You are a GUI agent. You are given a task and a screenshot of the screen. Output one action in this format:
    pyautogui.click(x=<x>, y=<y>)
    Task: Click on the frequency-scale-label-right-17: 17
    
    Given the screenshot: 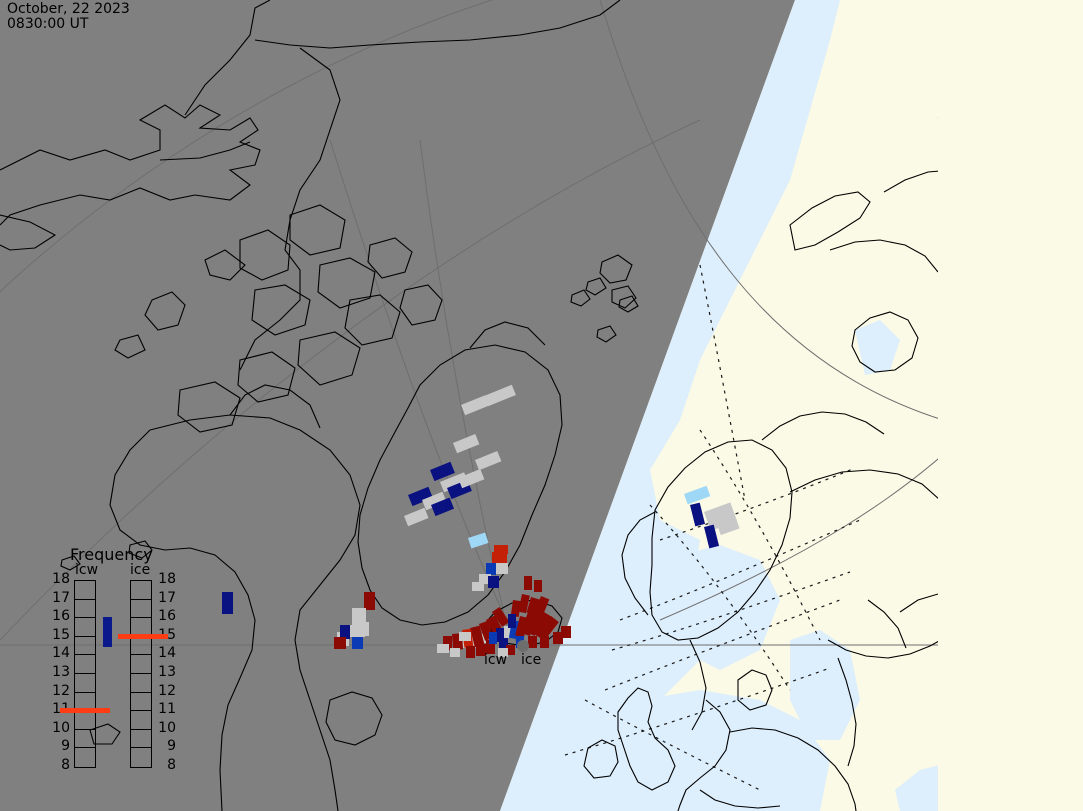 What is the action you would take?
    pyautogui.click(x=167, y=597)
    